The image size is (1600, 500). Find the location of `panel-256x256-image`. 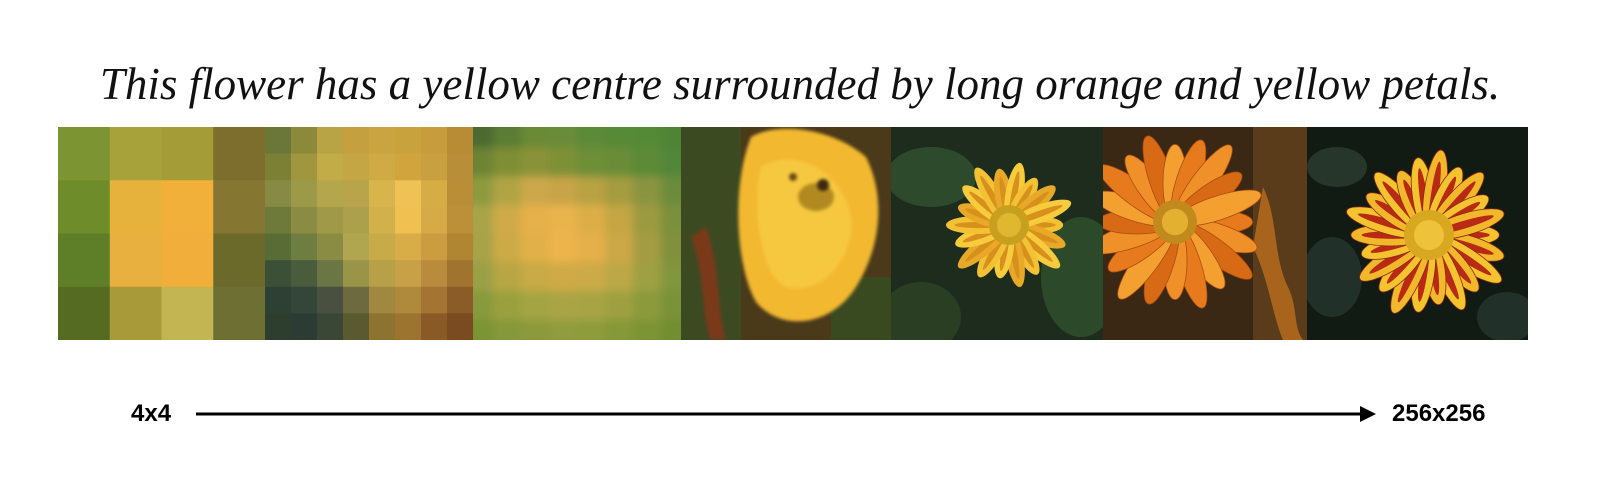

panel-256x256-image is located at coordinates (1417, 233).